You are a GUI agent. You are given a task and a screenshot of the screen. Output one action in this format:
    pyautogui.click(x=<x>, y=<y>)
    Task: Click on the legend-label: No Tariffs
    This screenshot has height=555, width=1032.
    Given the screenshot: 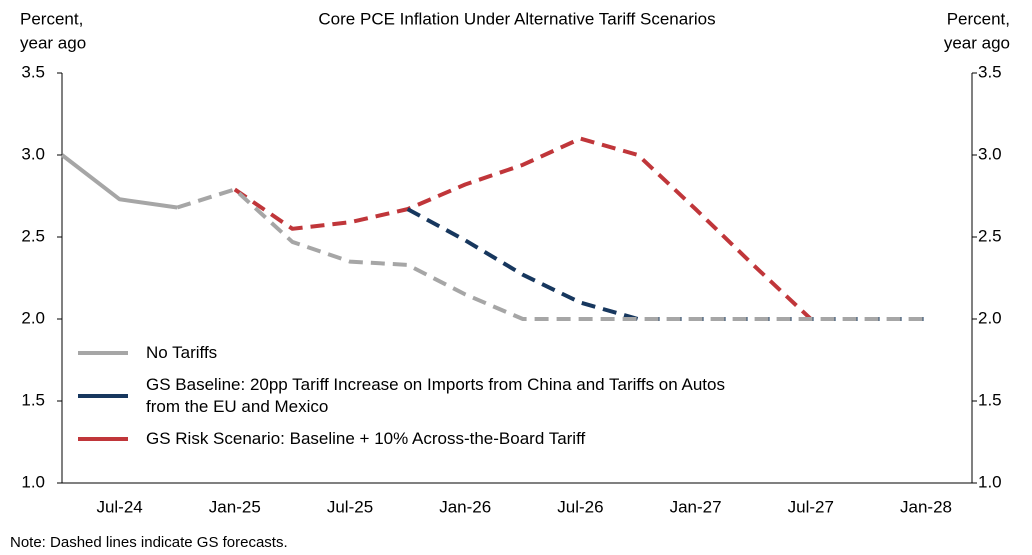 What is the action you would take?
    pyautogui.click(x=182, y=352)
    